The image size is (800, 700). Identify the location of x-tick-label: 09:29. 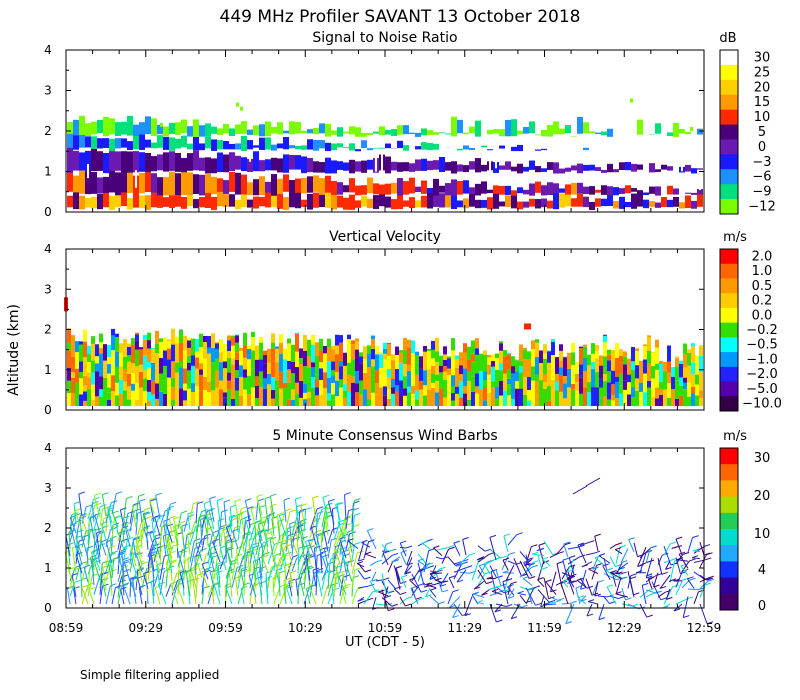
(145, 628).